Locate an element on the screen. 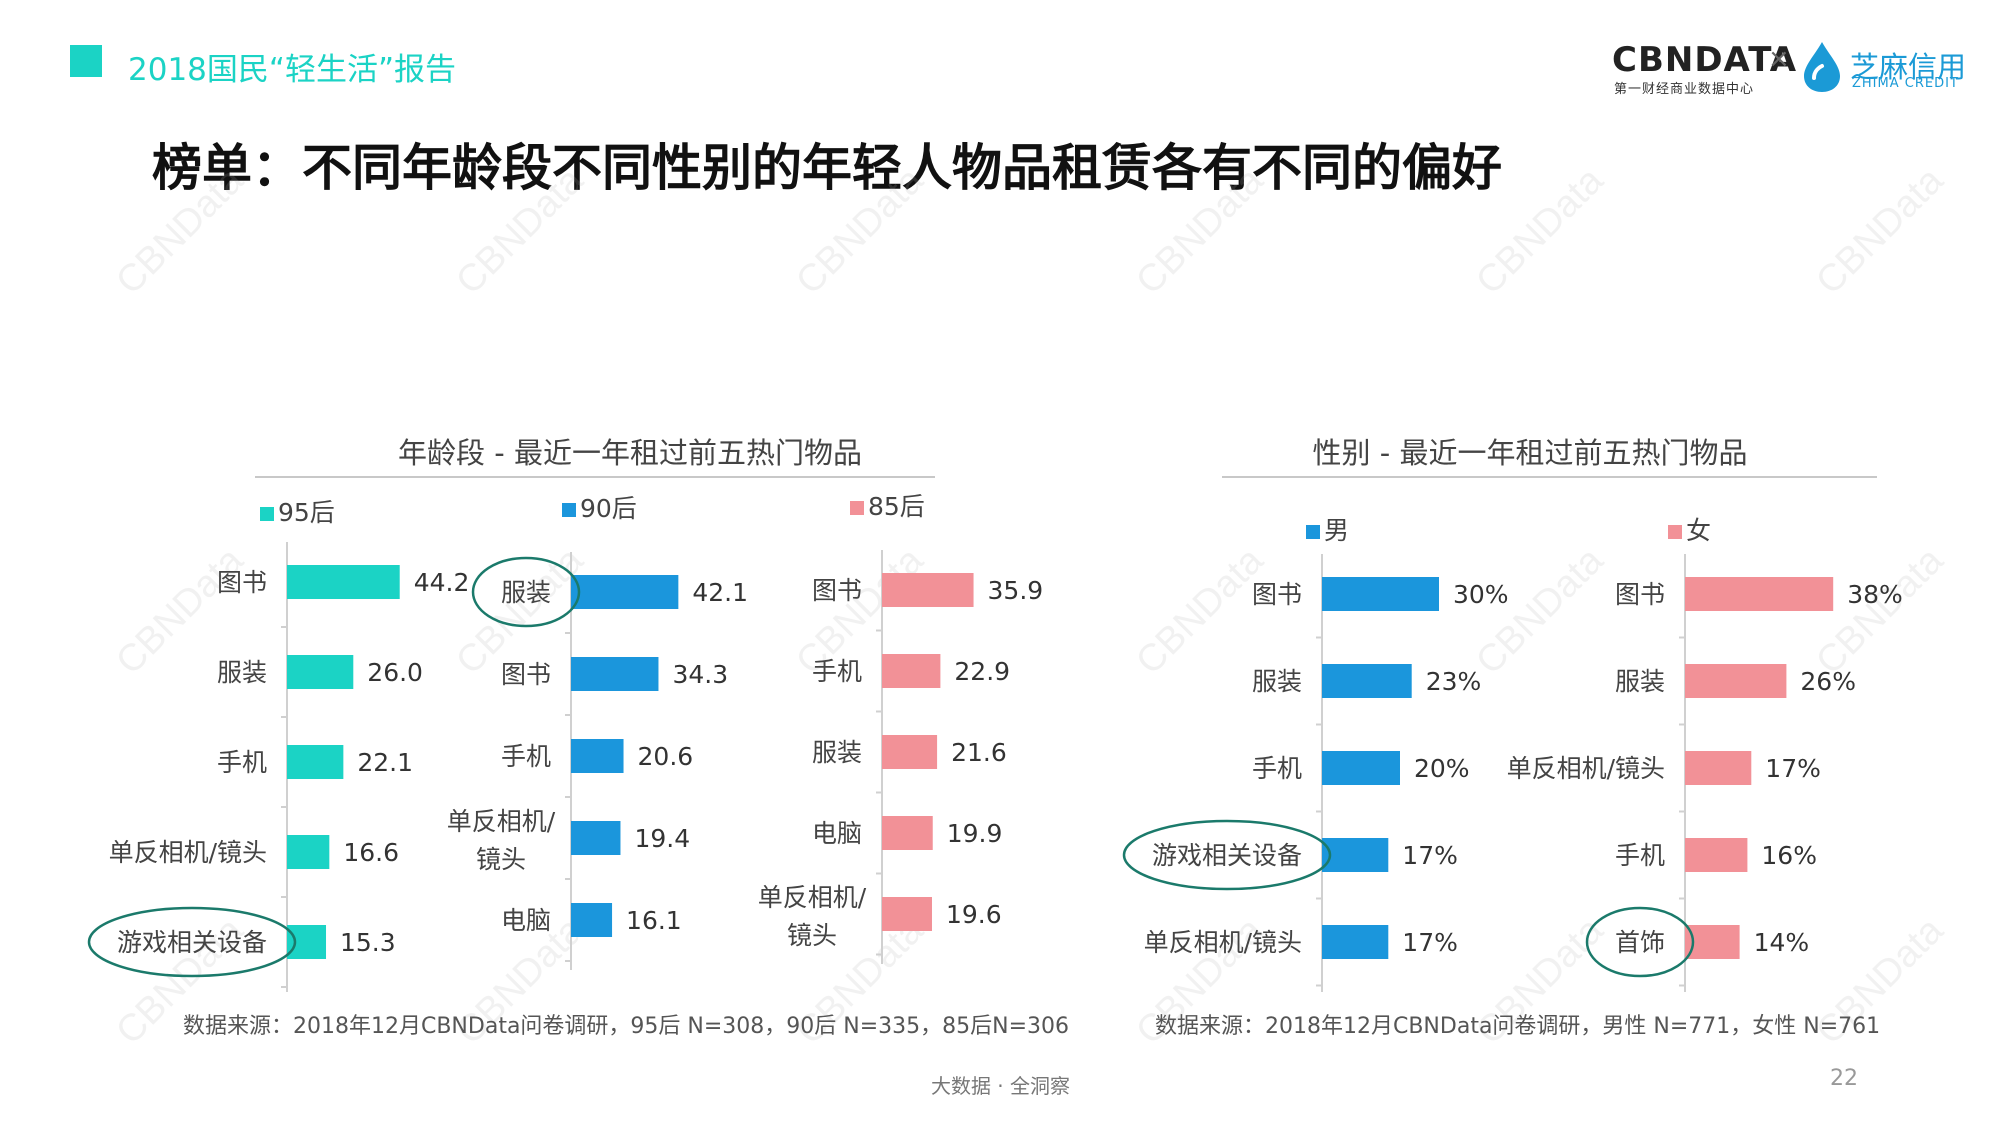  gender-panel-divider is located at coordinates (1549, 477).